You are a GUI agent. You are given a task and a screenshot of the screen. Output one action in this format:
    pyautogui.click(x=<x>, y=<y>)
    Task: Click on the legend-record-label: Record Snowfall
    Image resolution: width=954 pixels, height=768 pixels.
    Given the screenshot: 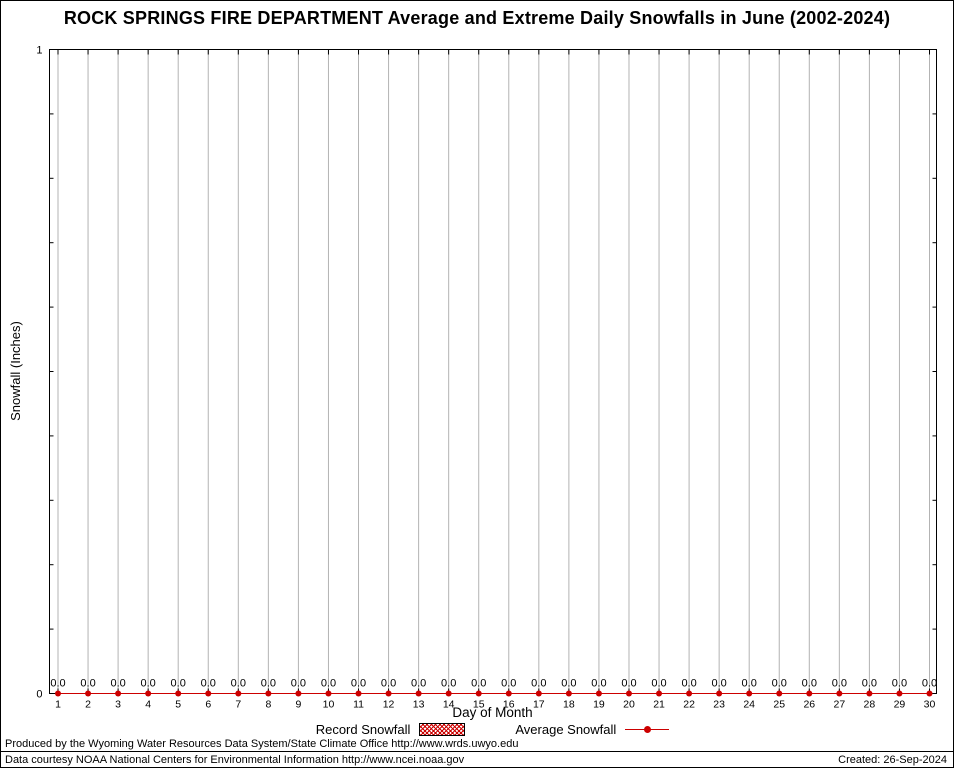 What is the action you would take?
    pyautogui.click(x=363, y=729)
    